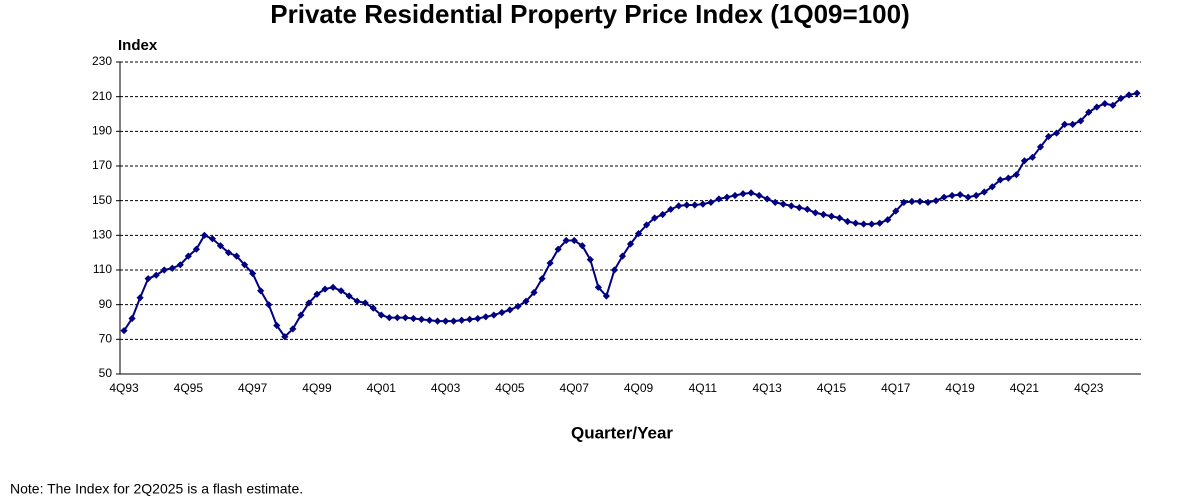  I want to click on y-axis-title: Index, so click(138, 45).